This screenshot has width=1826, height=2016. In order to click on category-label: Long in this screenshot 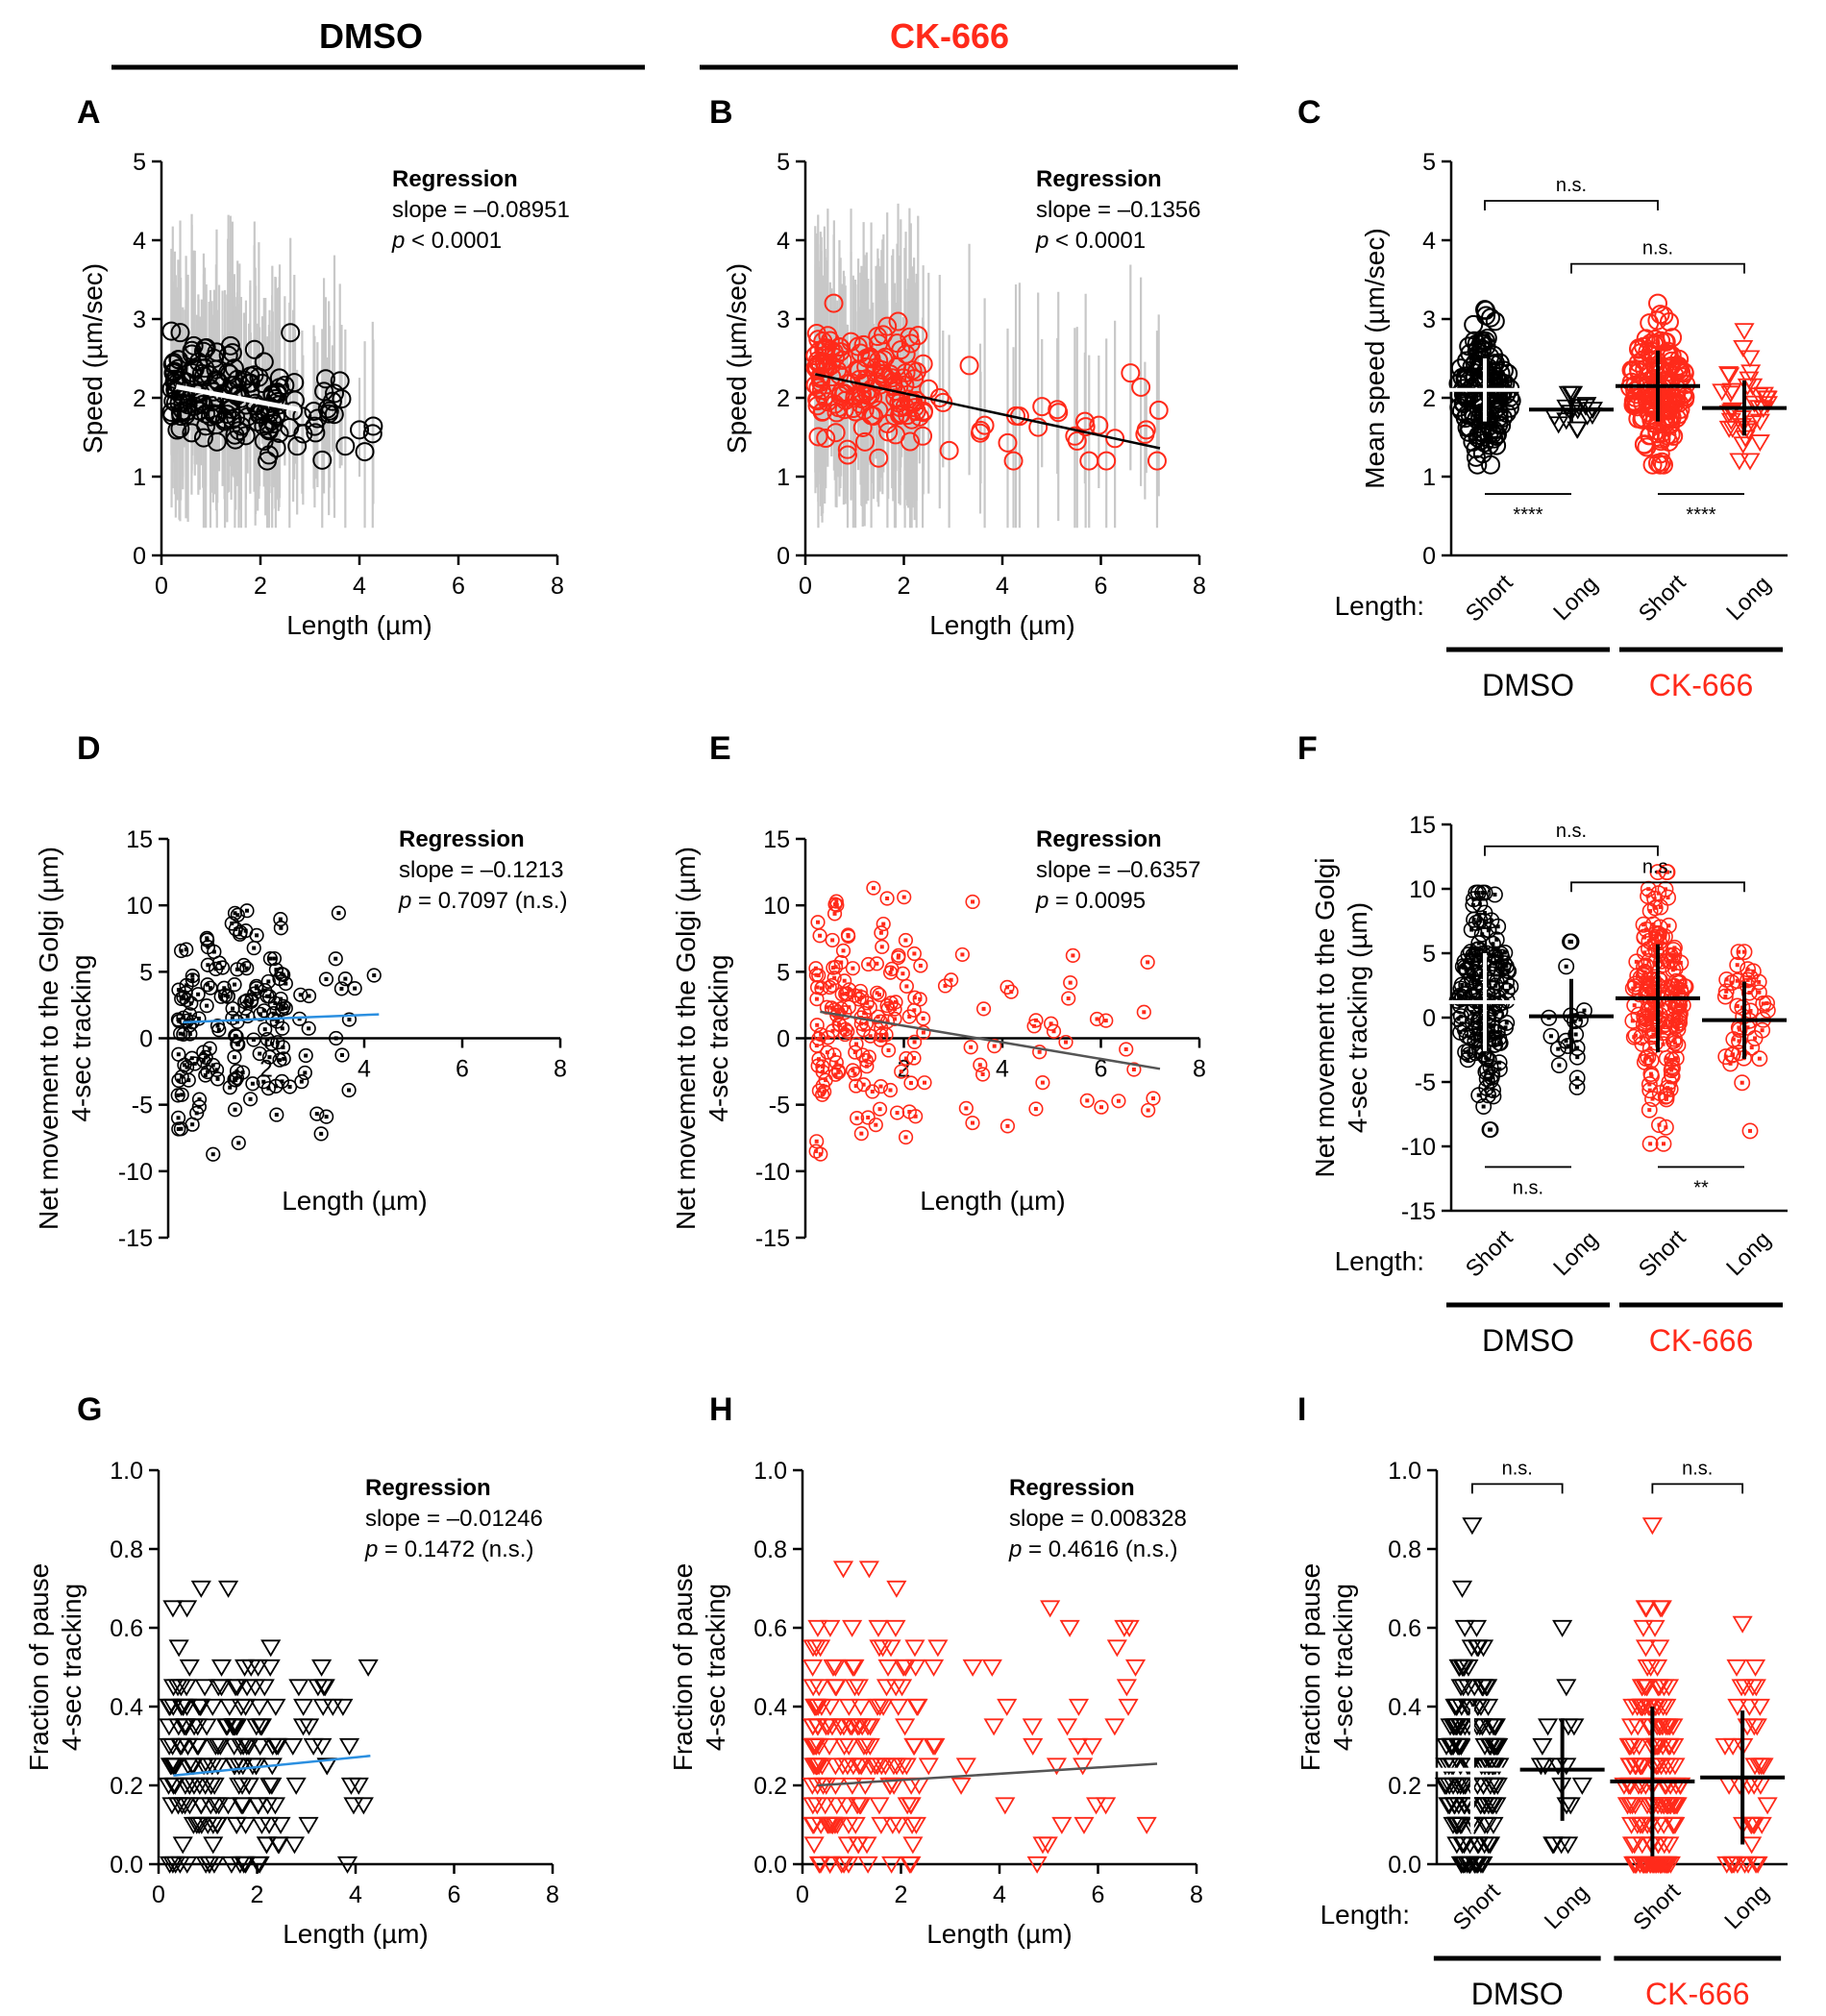, I will do `click(1567, 1907)`.